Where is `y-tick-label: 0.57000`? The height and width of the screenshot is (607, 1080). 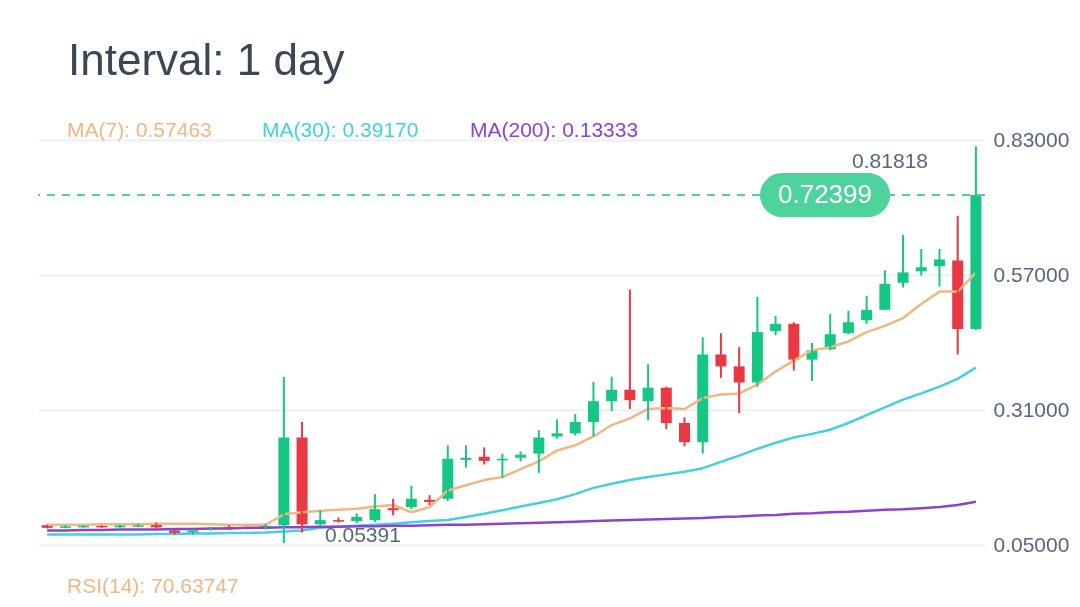 y-tick-label: 0.57000 is located at coordinates (1031, 274).